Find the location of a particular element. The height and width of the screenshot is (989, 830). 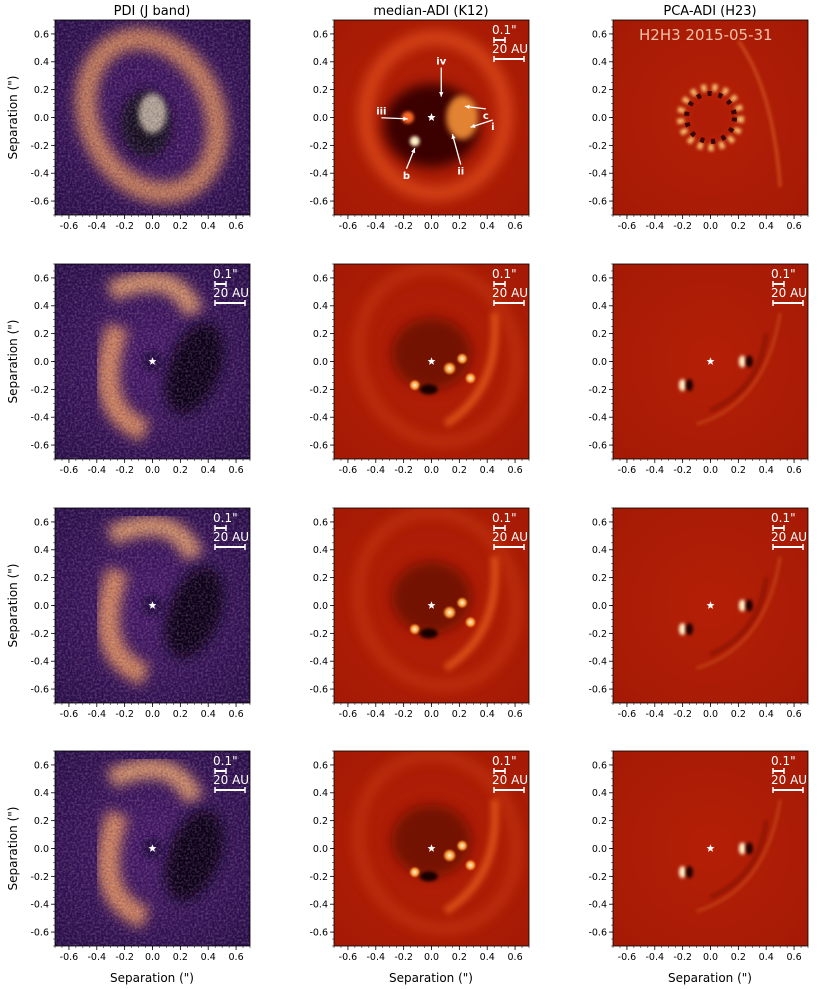

x-axis-label-col1: Separation (") is located at coordinates (152, 978).